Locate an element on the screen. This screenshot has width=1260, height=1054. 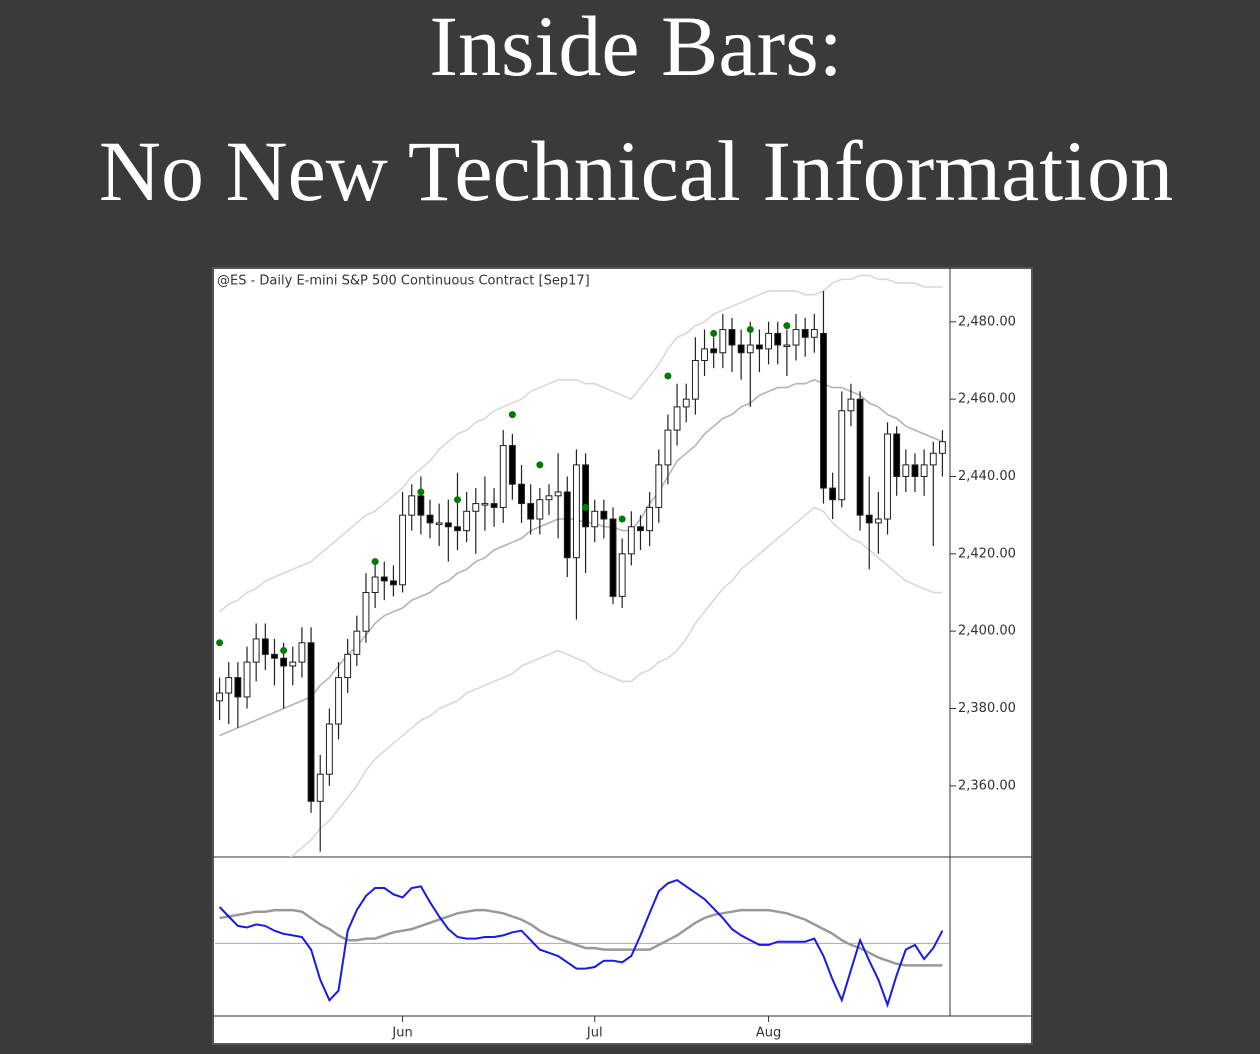
oscillator-plot is located at coordinates (582, 943).